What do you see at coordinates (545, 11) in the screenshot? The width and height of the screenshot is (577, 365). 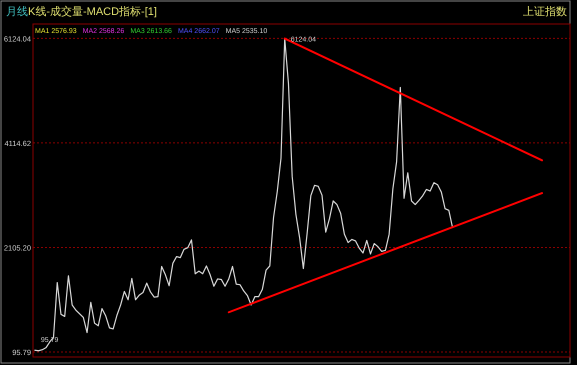 I see `chart-subtitle: 上证指数` at bounding box center [545, 11].